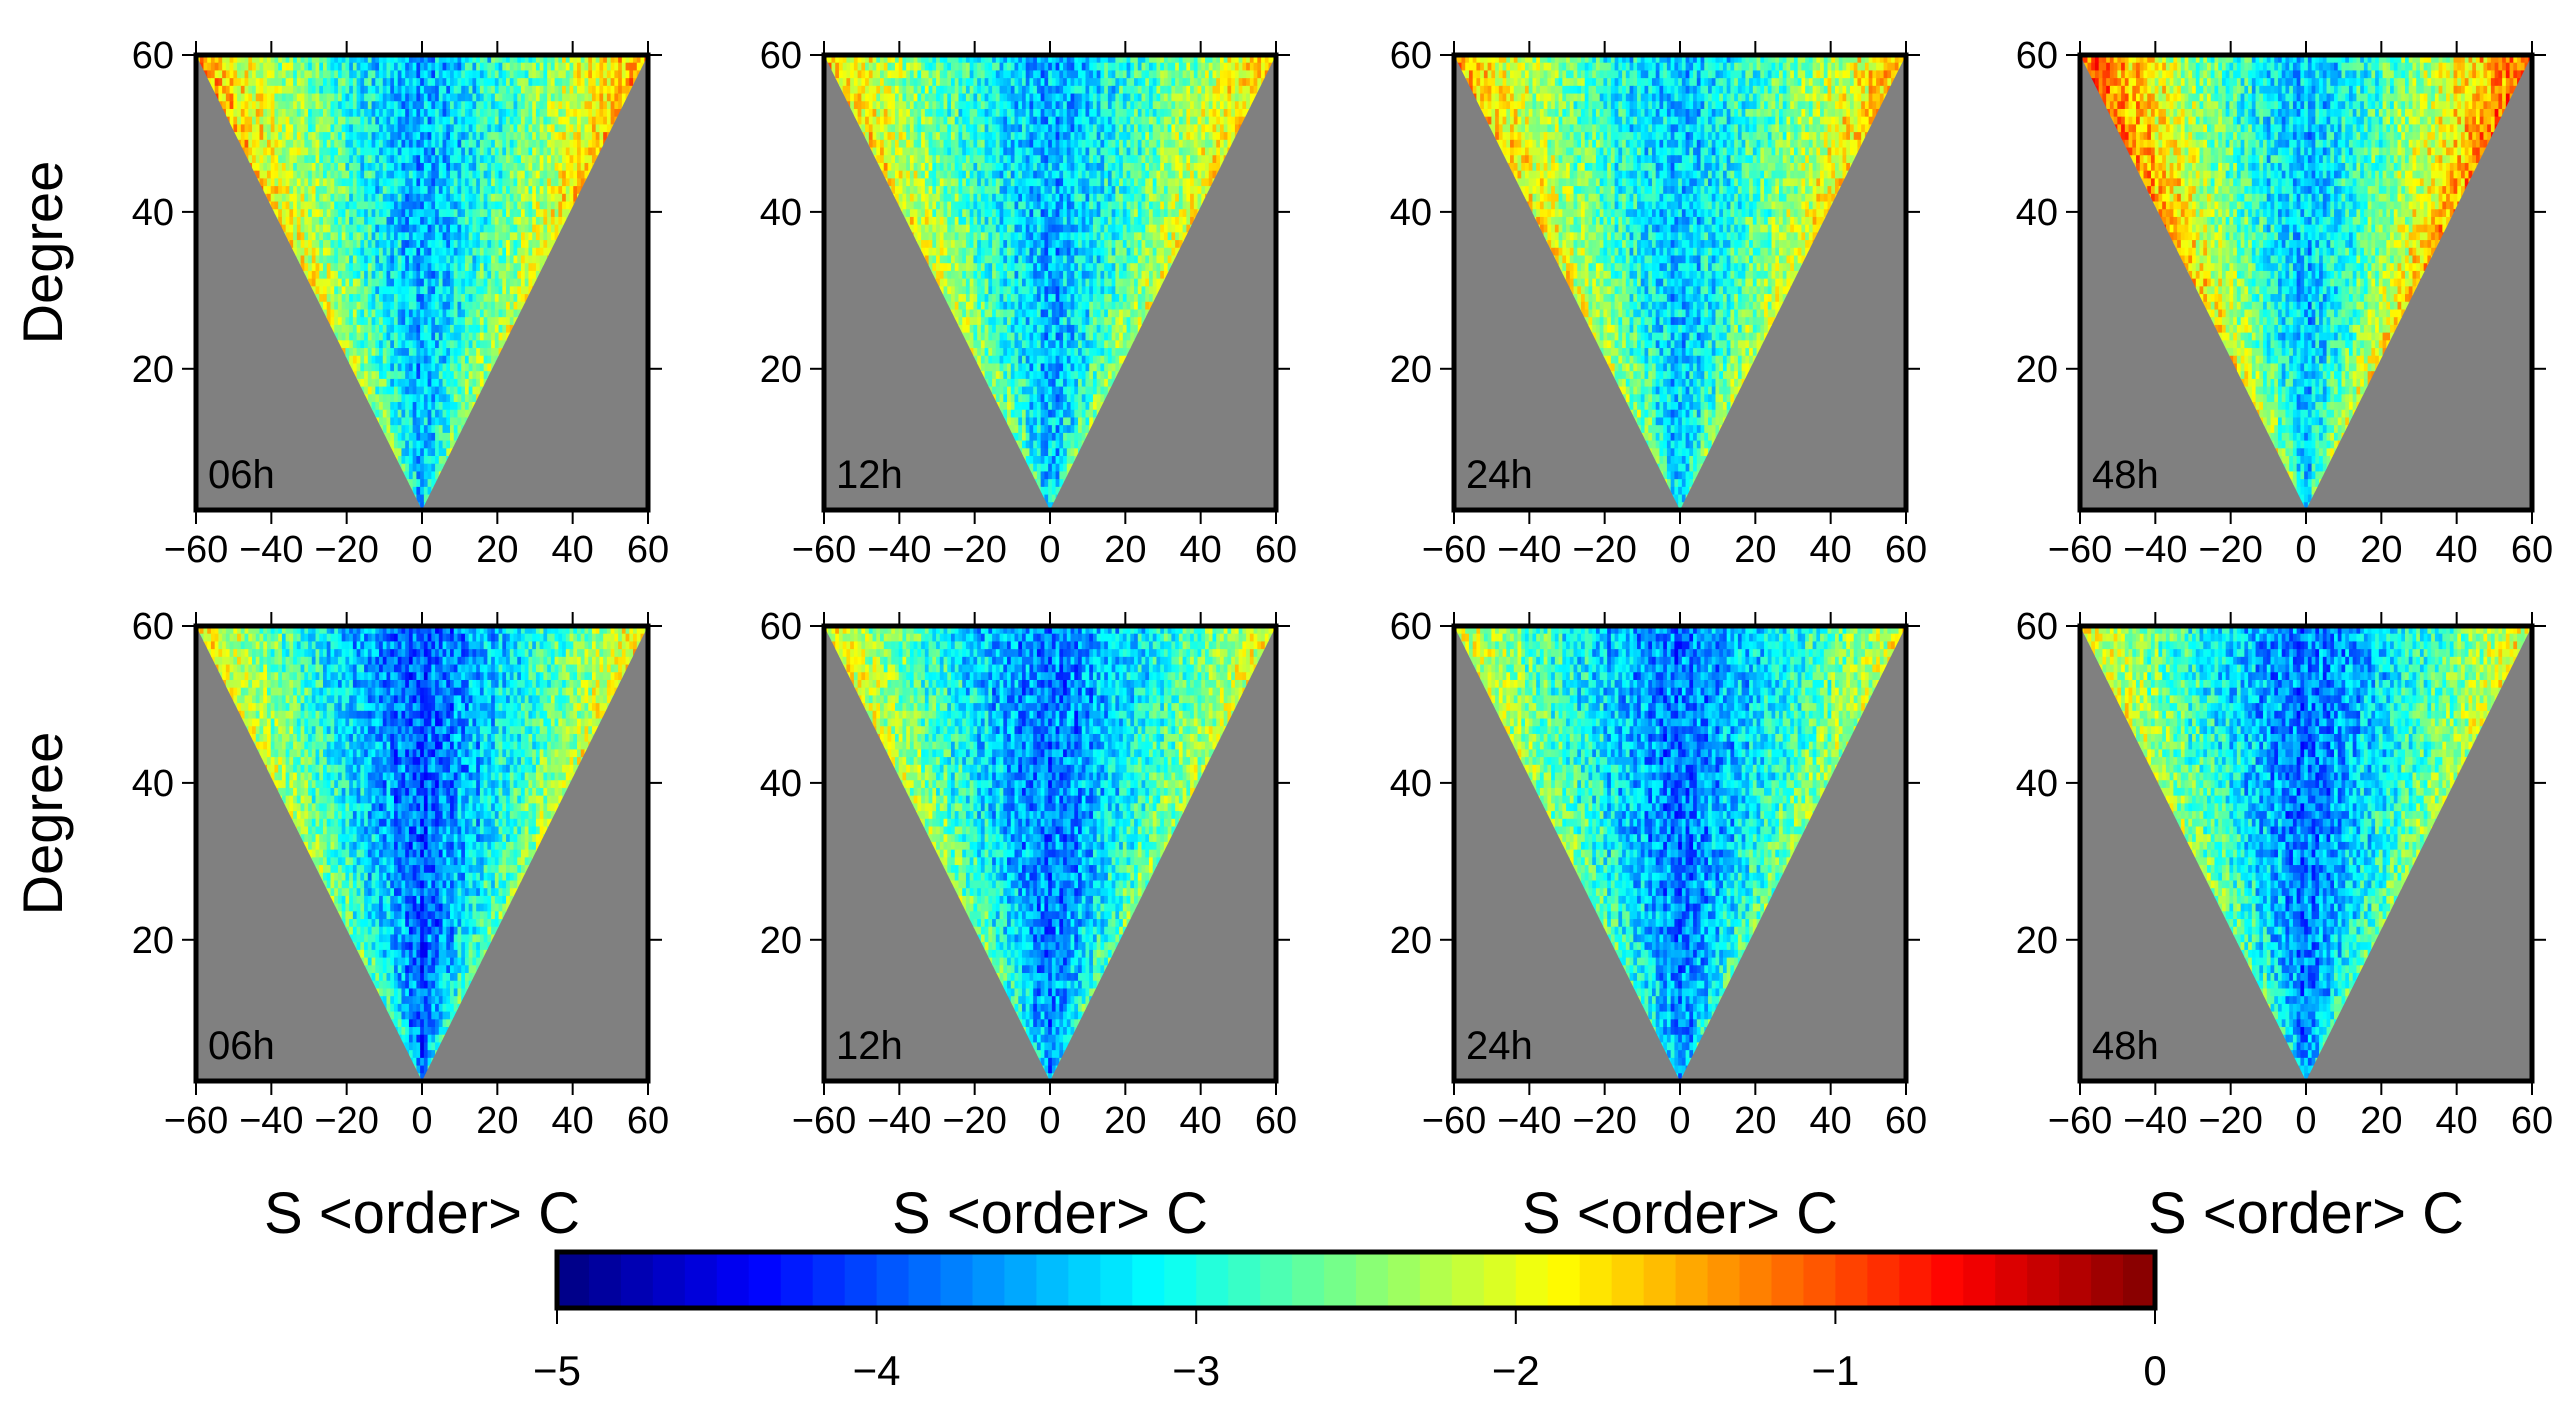 The image size is (2562, 1401). Describe the element at coordinates (877, 1370) in the screenshot. I see `colorbar-tick-label: −4` at that location.